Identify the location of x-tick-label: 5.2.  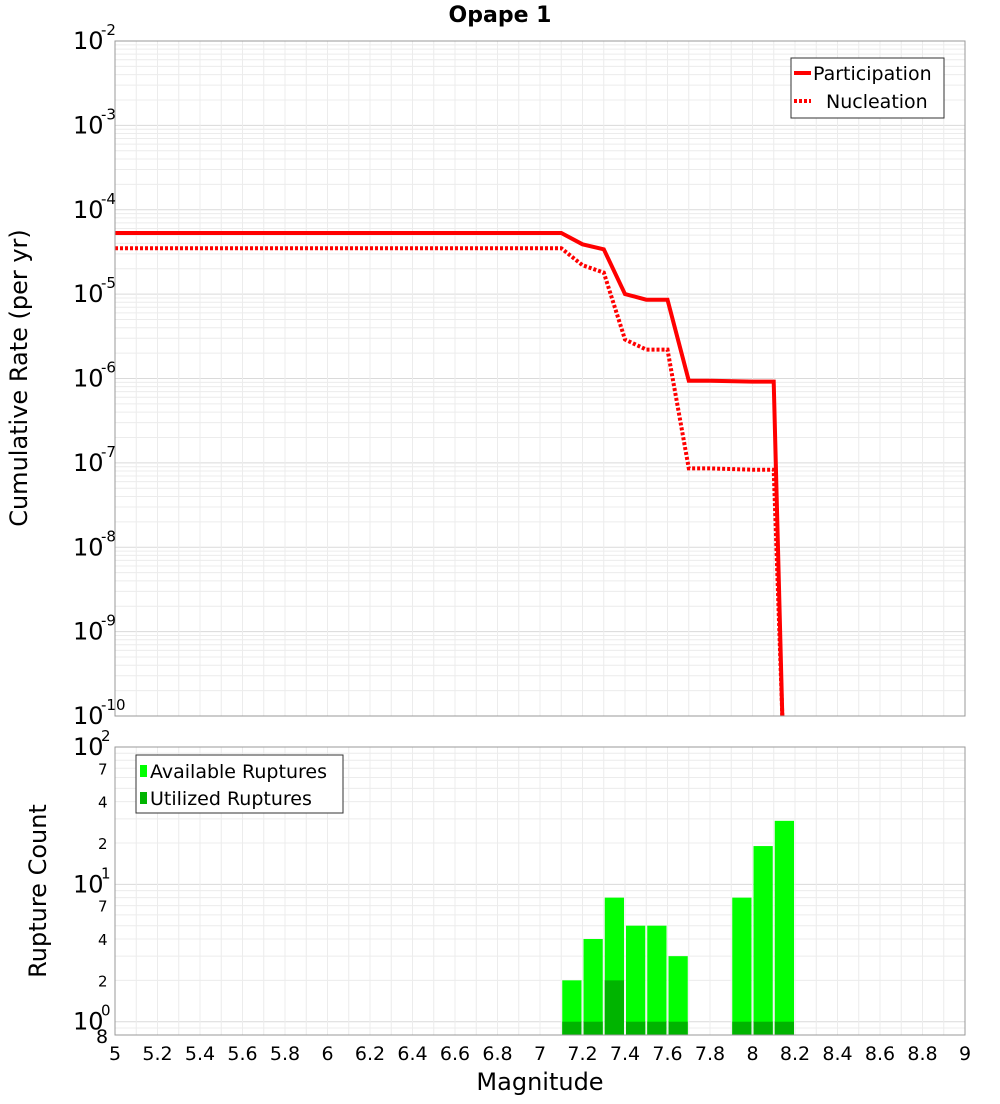
(157, 1054).